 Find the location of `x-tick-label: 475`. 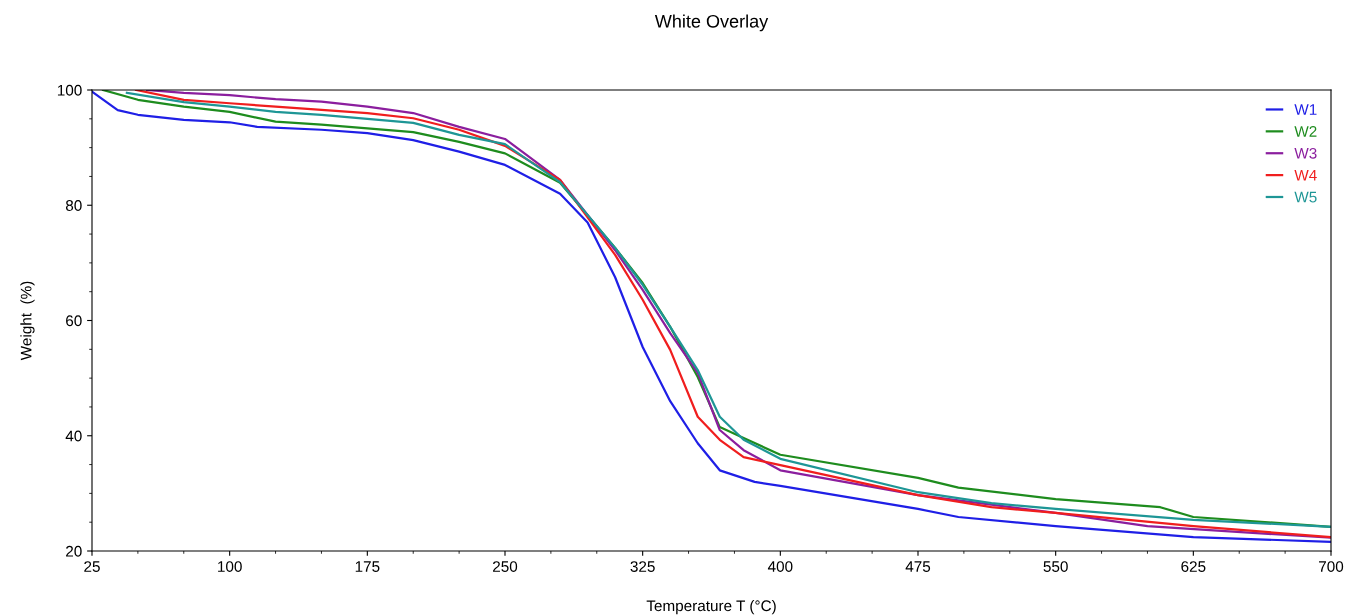

x-tick-label: 475 is located at coordinates (918, 566).